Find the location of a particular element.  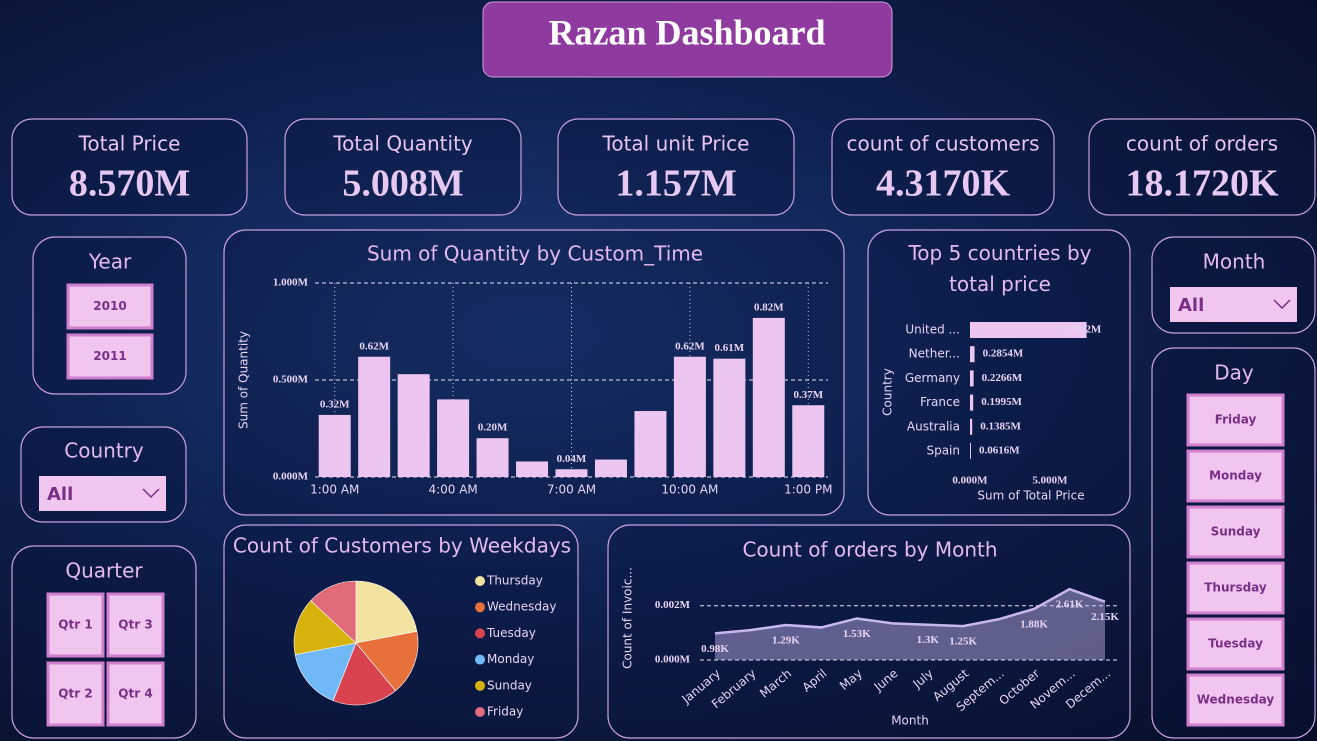

slicer-button-label: Monday is located at coordinates (1235, 476).